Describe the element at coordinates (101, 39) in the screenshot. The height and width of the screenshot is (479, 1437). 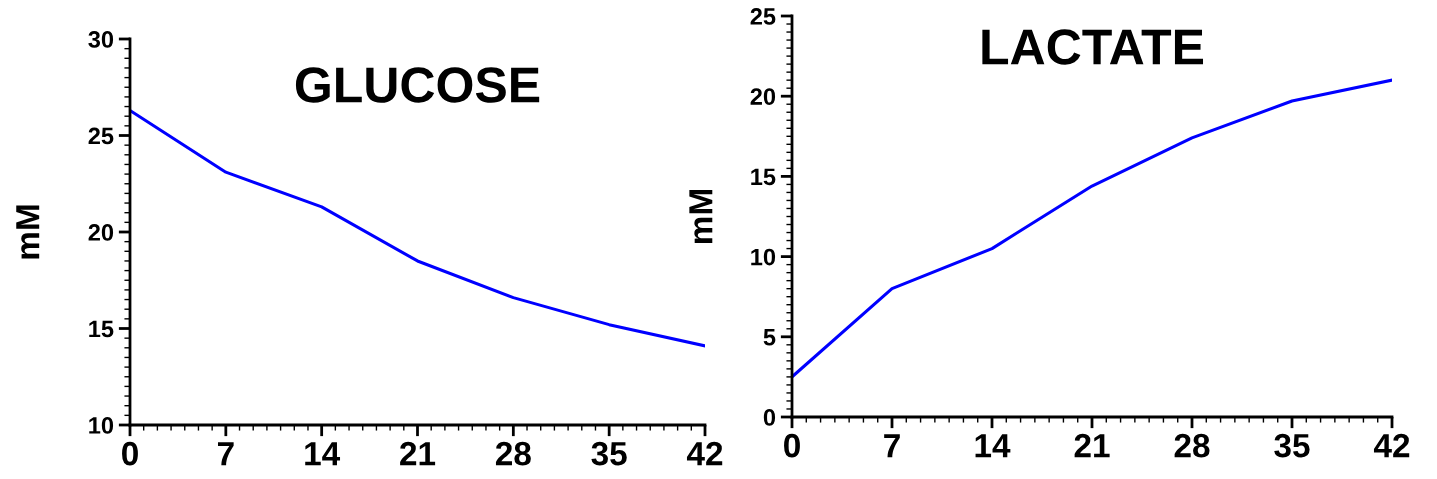
I see `y-tick-label: 30` at that location.